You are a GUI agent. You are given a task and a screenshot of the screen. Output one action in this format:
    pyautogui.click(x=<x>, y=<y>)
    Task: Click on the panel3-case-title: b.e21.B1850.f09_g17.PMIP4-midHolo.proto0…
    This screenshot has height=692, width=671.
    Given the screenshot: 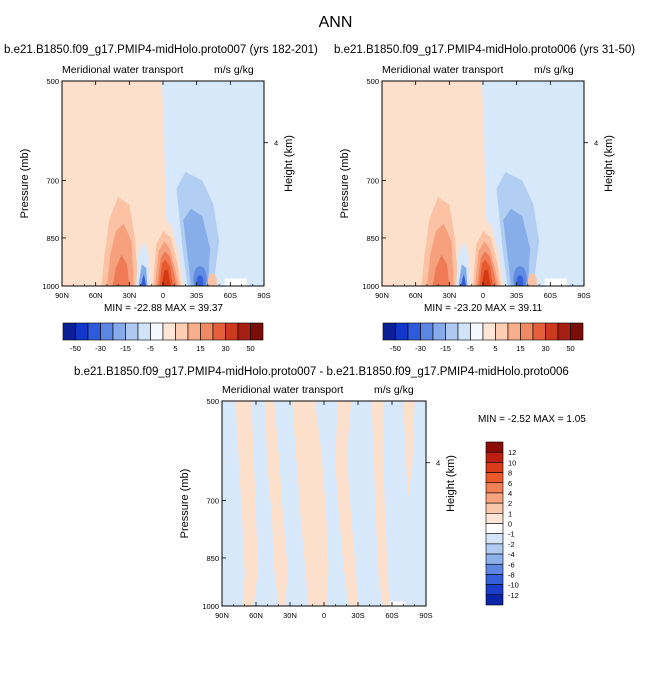 What is the action you would take?
    pyautogui.click(x=321, y=372)
    